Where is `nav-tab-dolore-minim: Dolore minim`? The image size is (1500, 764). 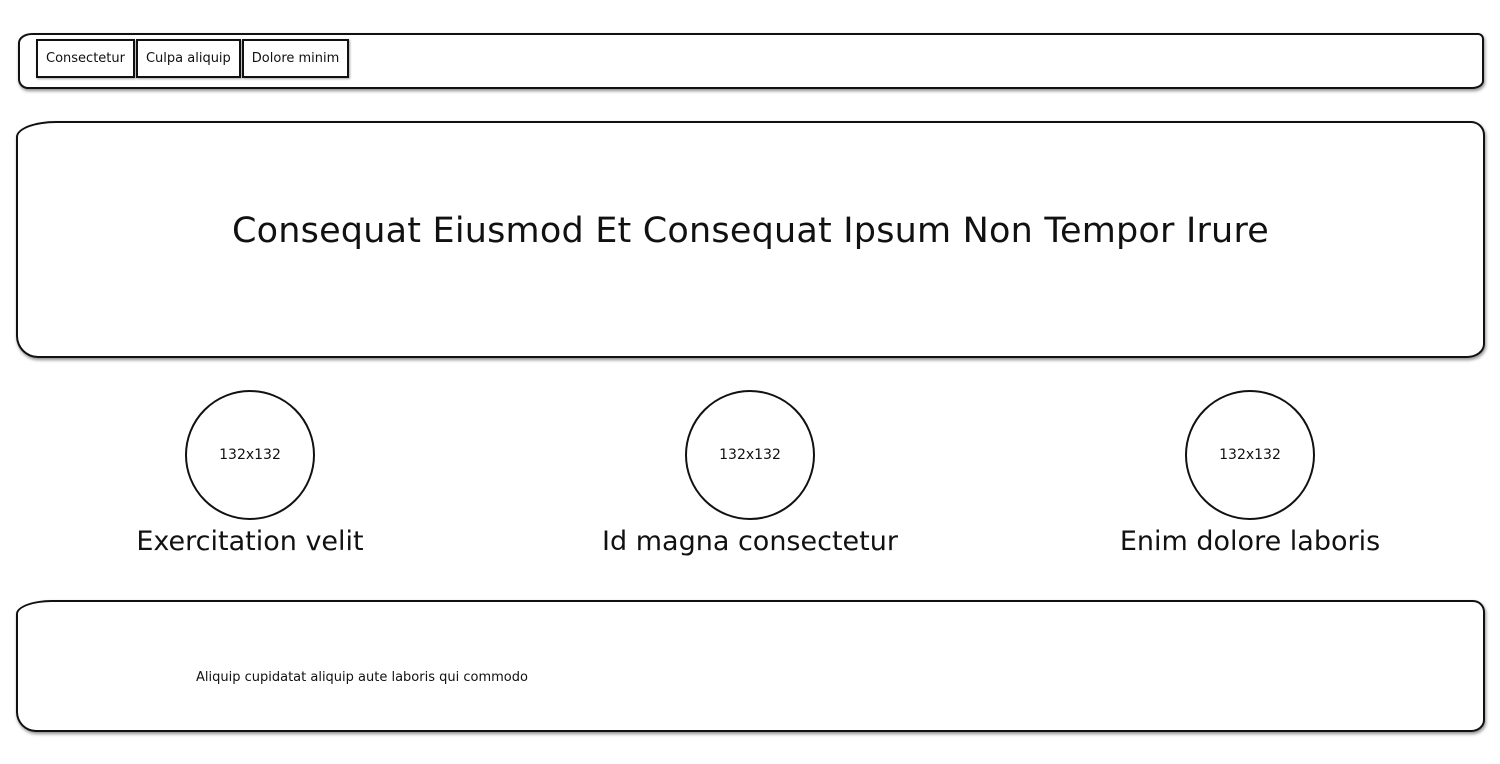 nav-tab-dolore-minim: Dolore minim is located at coordinates (295, 58).